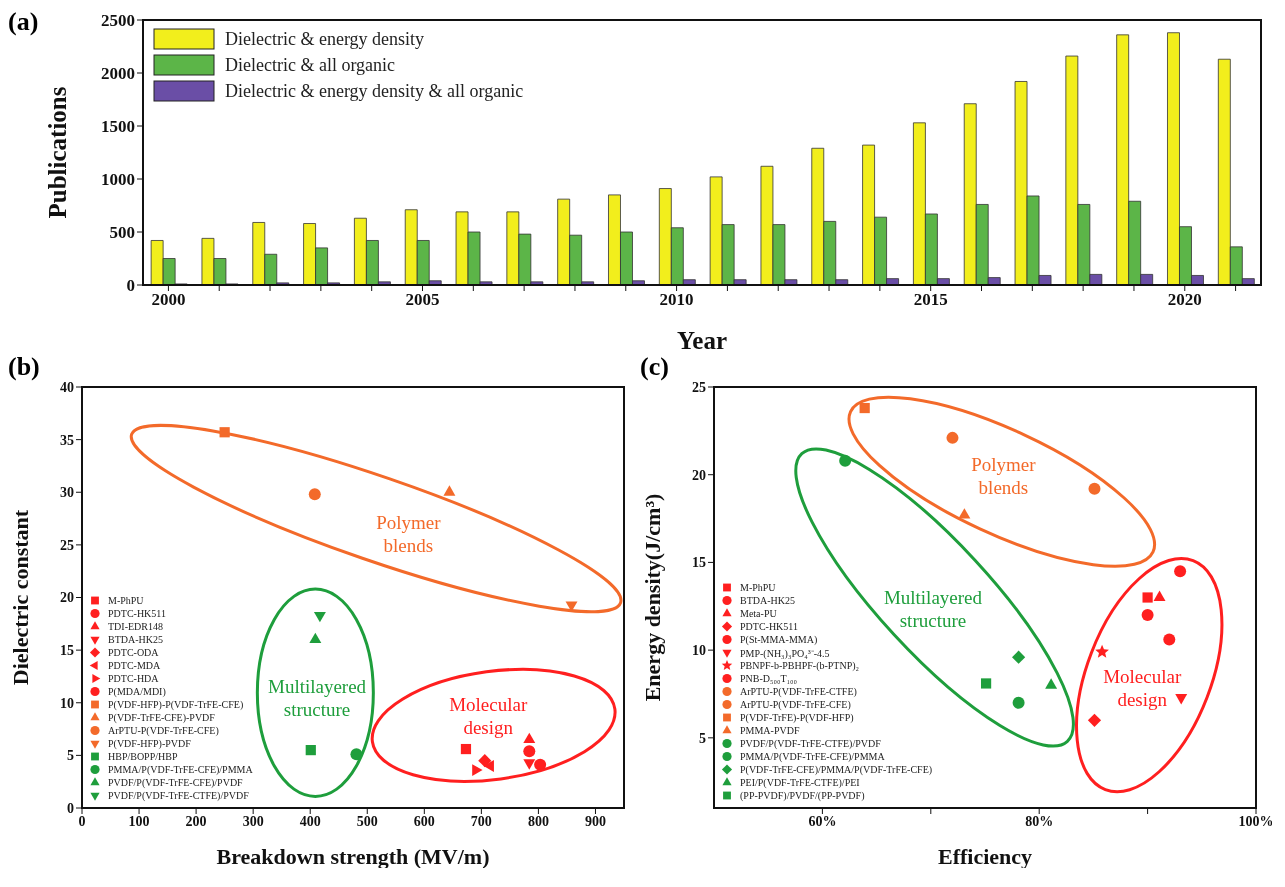 This screenshot has width=1285, height=887. I want to click on legend-label: PMMA-PVDF, so click(770, 730).